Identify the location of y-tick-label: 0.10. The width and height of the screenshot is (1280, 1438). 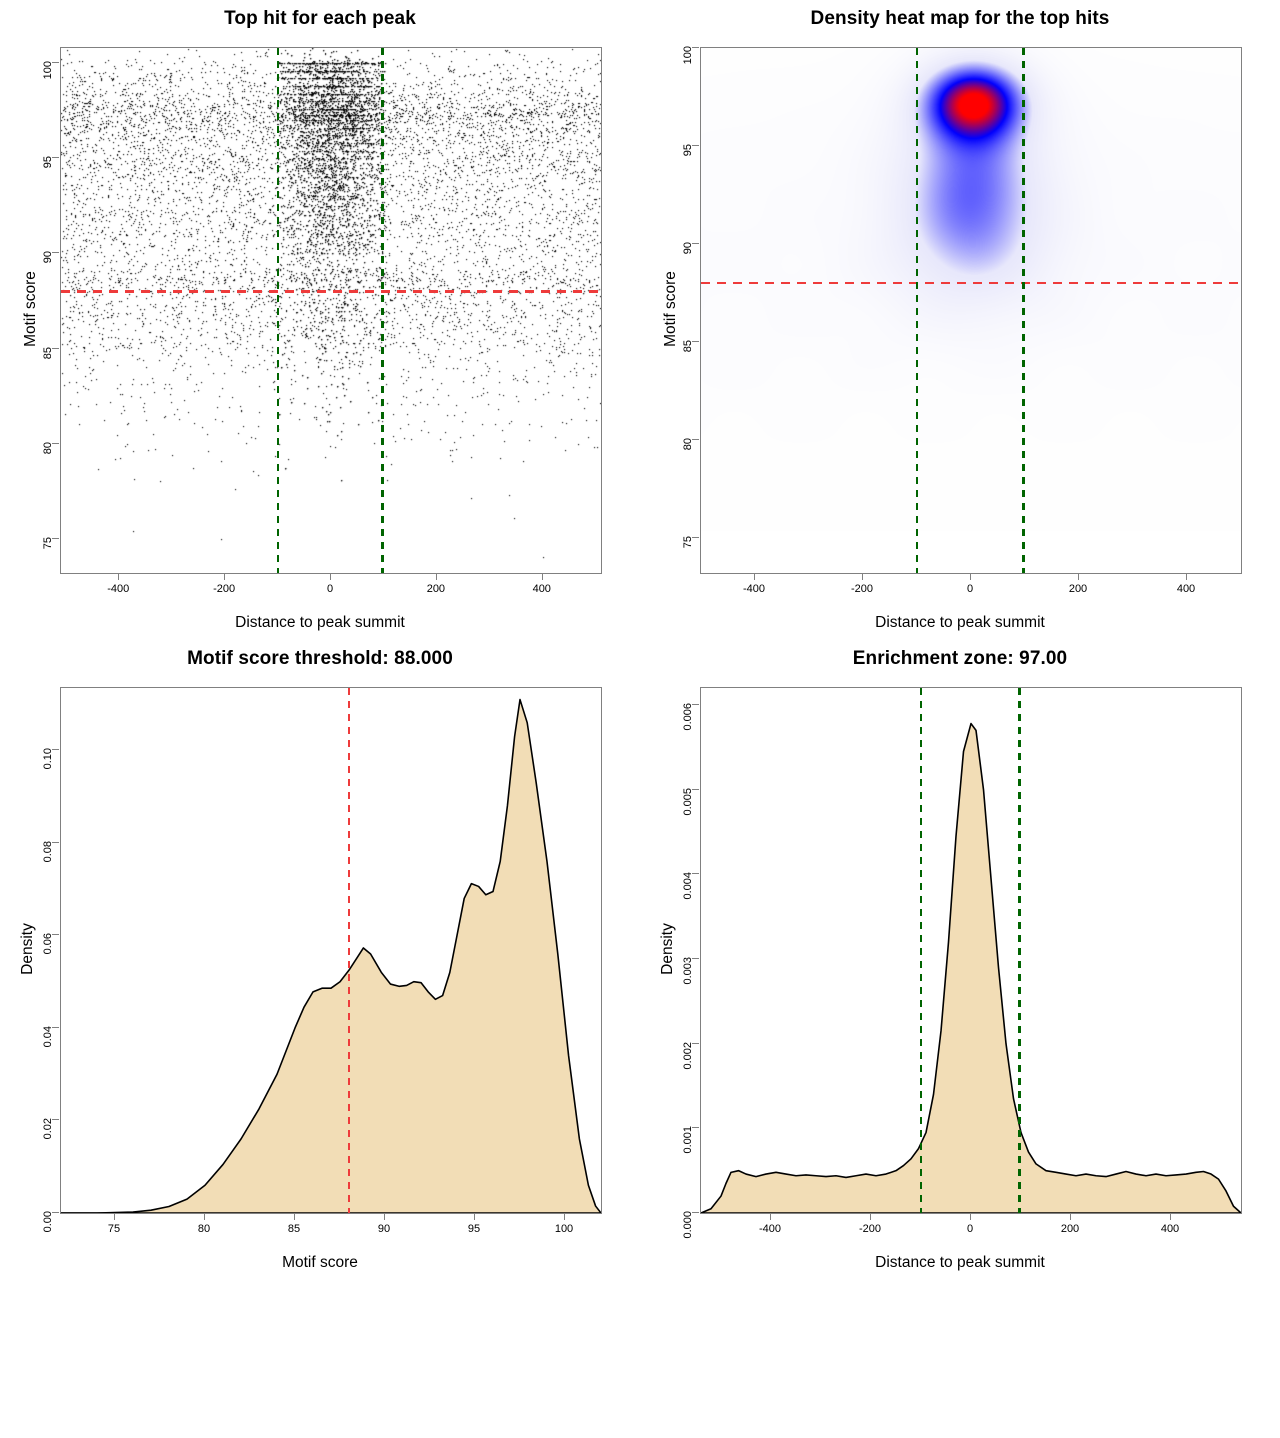
(48, 759).